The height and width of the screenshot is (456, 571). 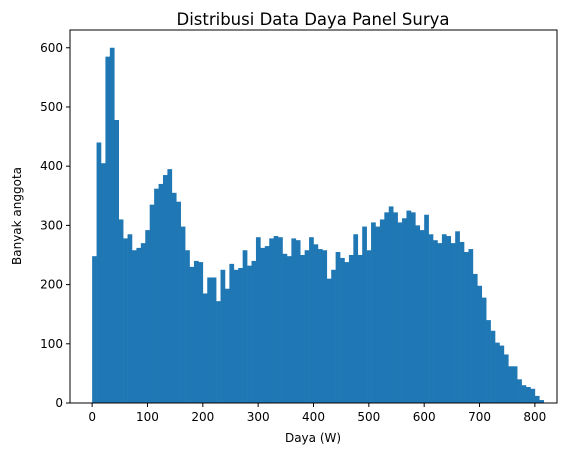 I want to click on x-tick-label: 200, so click(x=202, y=417).